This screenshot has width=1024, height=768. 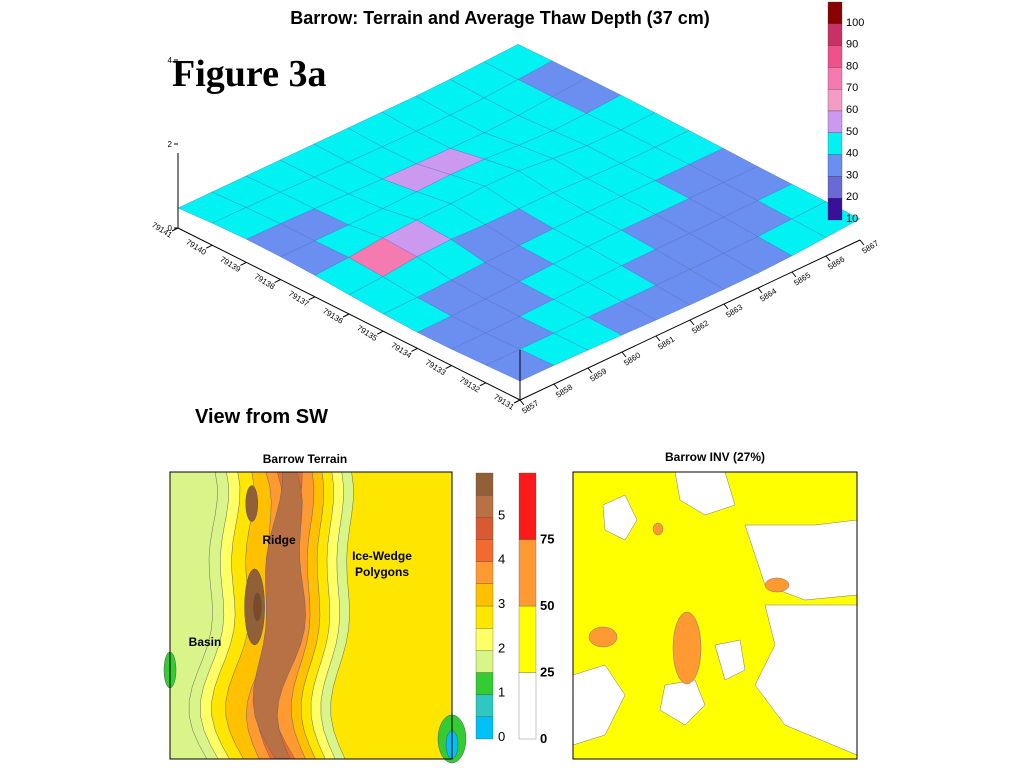 I want to click on inv-colorbar: 0 25 50 75, so click(x=536, y=609).